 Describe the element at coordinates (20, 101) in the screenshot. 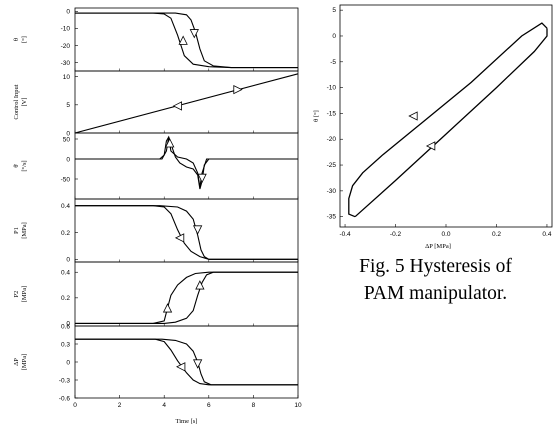

I see `y-axis-label: Control Input[V]` at that location.